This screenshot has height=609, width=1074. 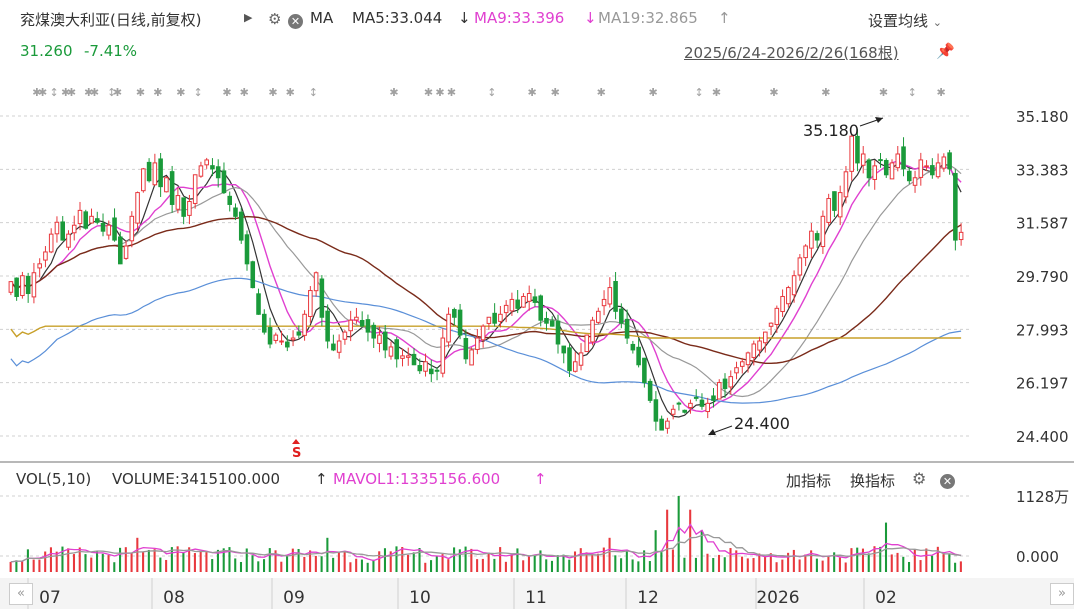 I want to click on scroll-left-button: «, so click(x=21, y=594).